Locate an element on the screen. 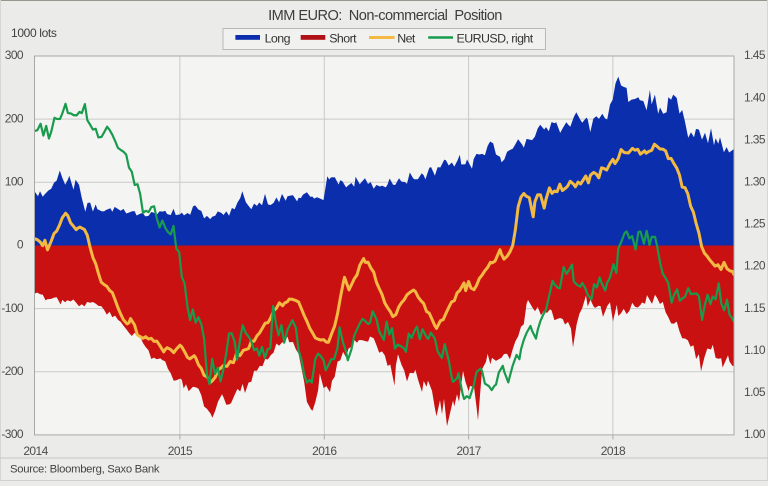  svg-text: 1.00 is located at coordinates (755, 434).